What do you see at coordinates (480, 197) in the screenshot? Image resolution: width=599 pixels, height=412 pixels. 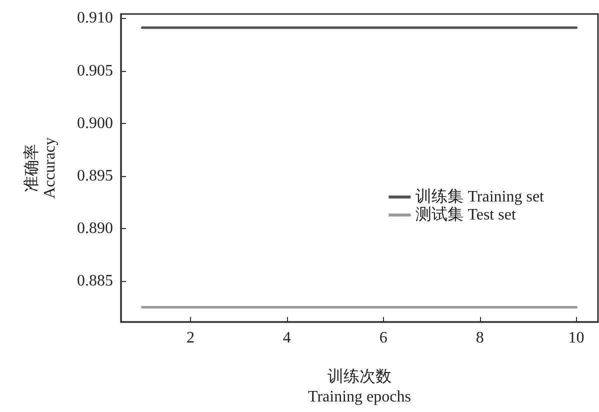 I see `legend-label: 训练集 Training set` at bounding box center [480, 197].